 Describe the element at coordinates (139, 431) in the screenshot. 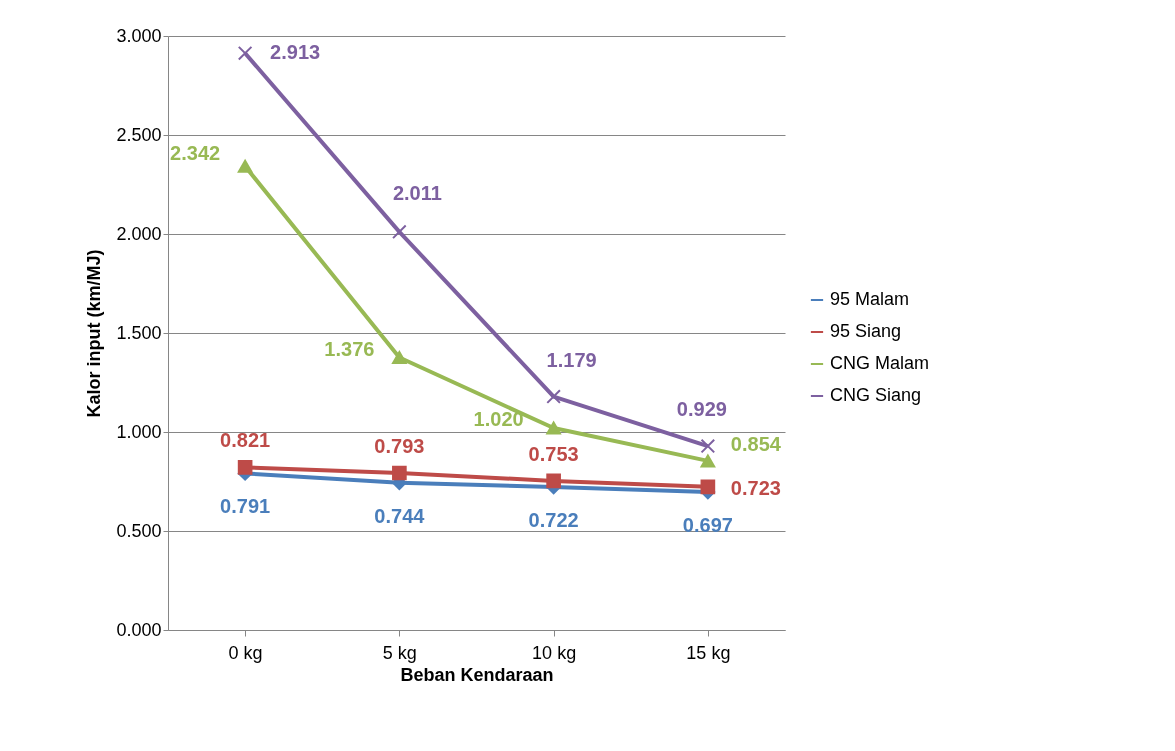

I see `y-tick-label: 1.000` at that location.